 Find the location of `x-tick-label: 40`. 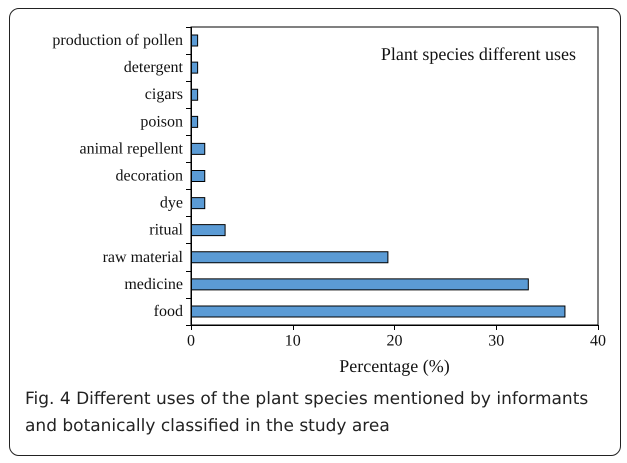

x-tick-label: 40 is located at coordinates (598, 341).